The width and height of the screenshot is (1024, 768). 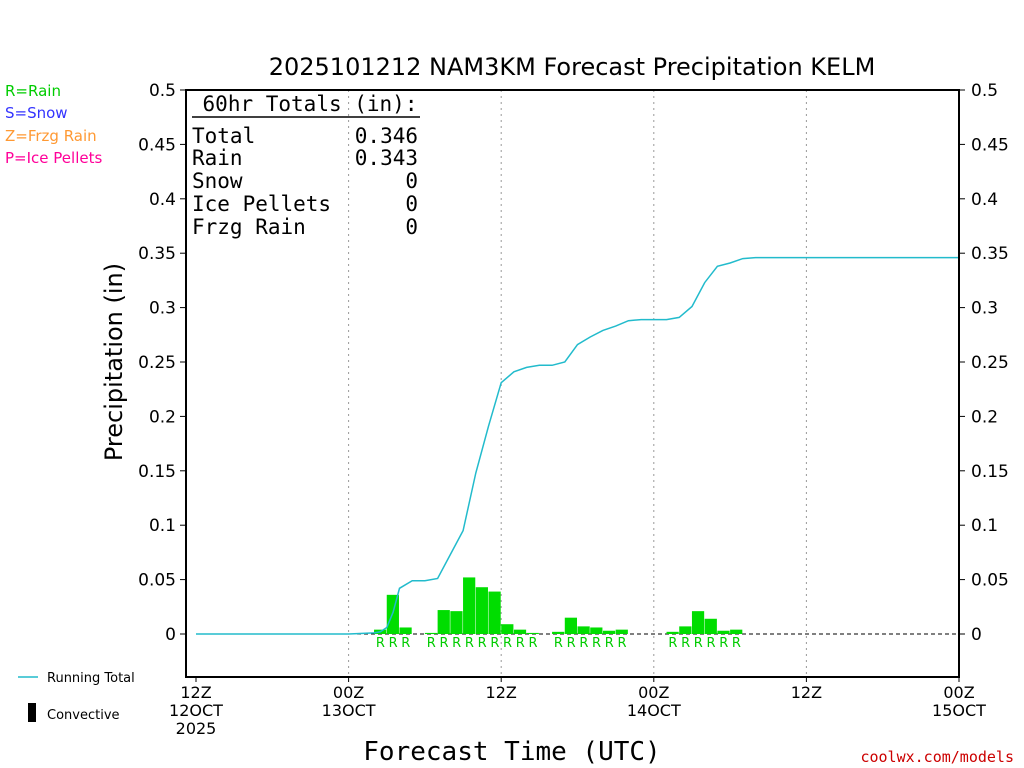 I want to click on x-tick-label-2-0: 12Z, so click(x=501, y=692).